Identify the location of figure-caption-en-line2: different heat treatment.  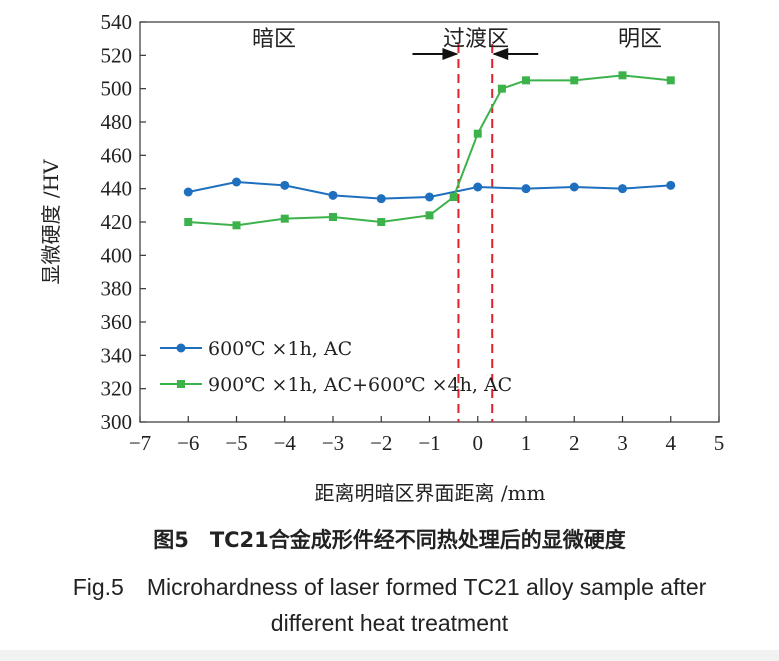
(389, 623).